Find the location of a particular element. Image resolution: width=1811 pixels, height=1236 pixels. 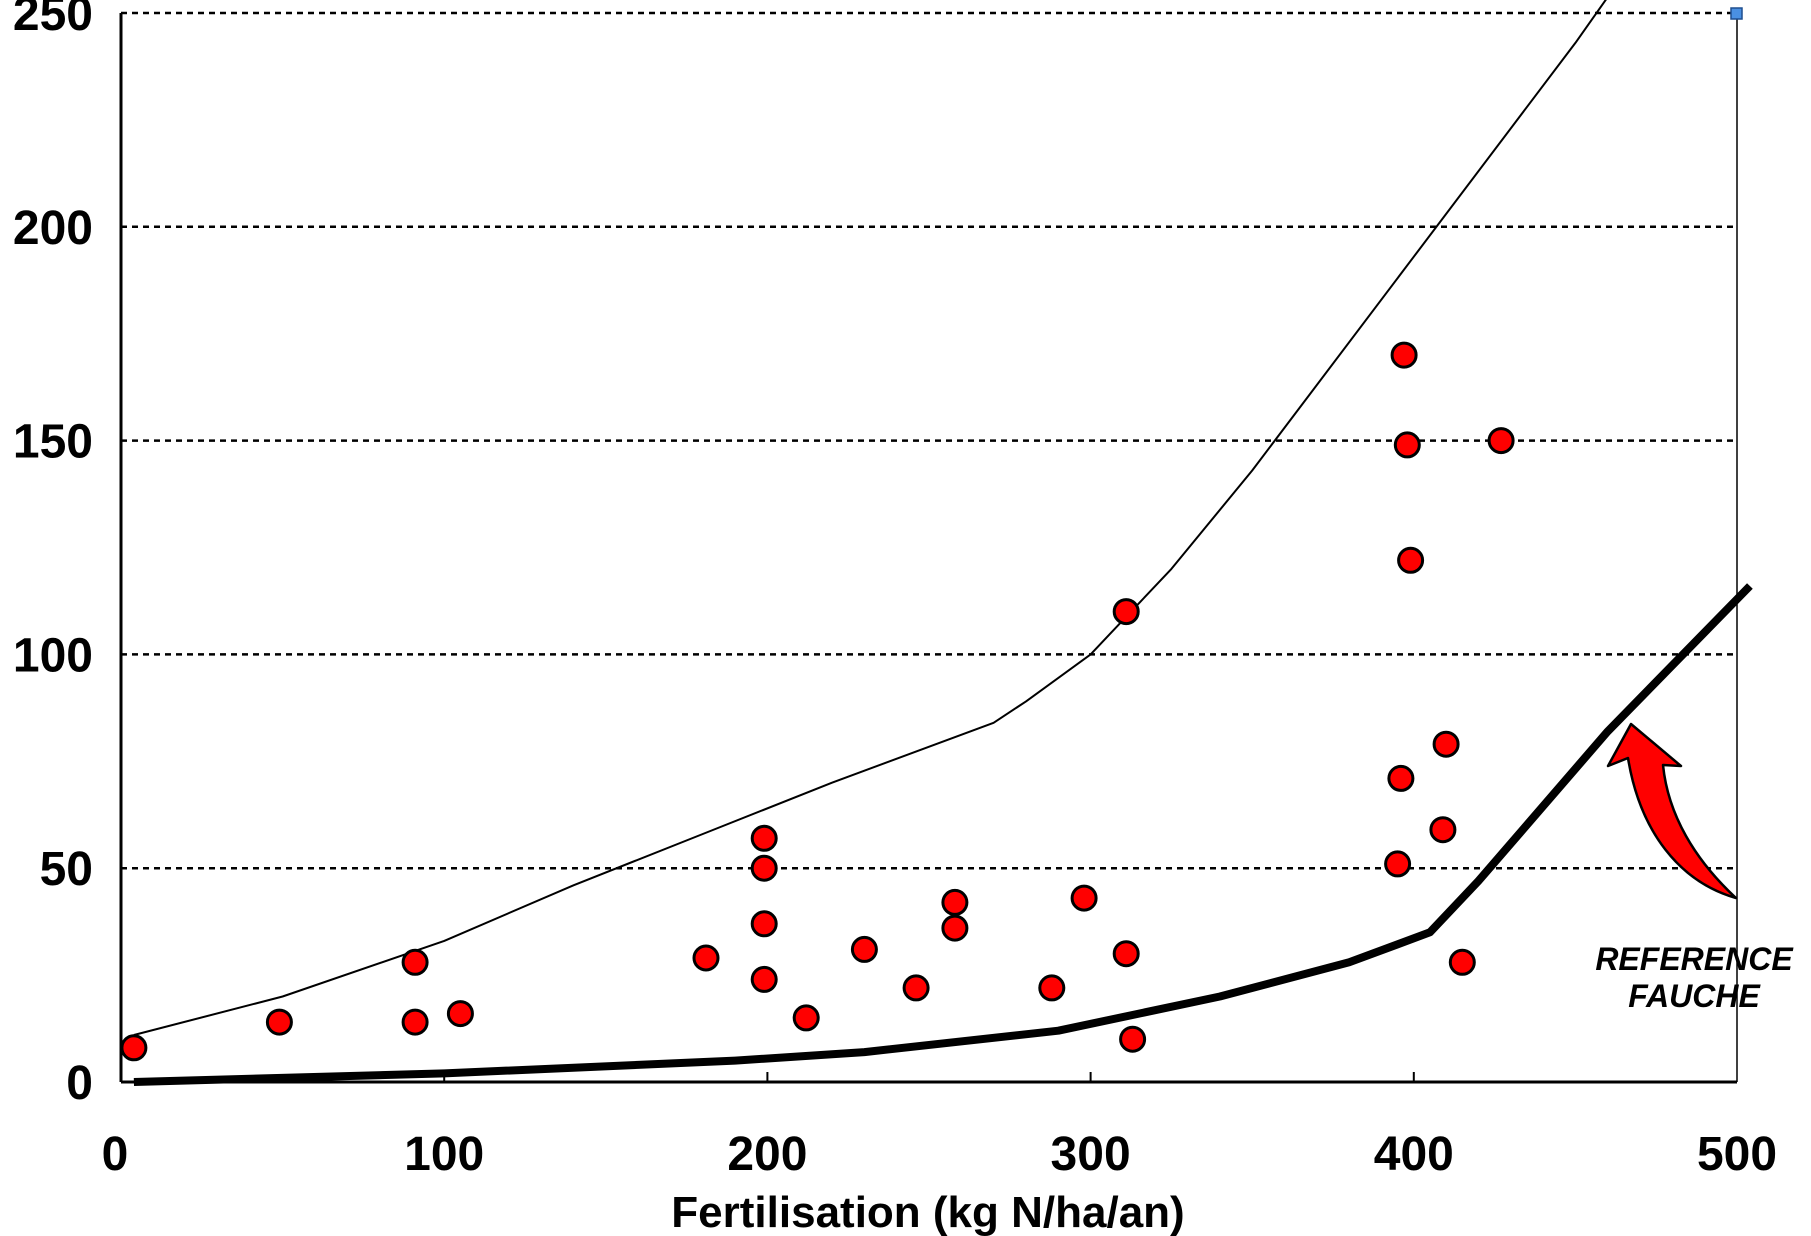

reference-arrow is located at coordinates (1672, 811).